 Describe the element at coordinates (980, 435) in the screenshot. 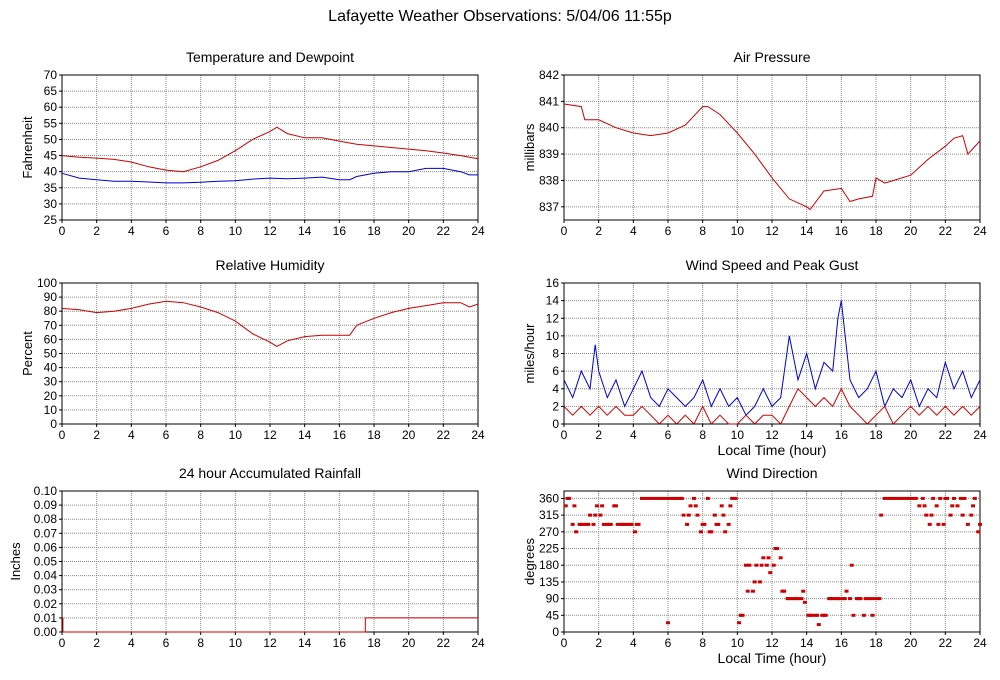

I see `wind-xtick-label: 24` at that location.